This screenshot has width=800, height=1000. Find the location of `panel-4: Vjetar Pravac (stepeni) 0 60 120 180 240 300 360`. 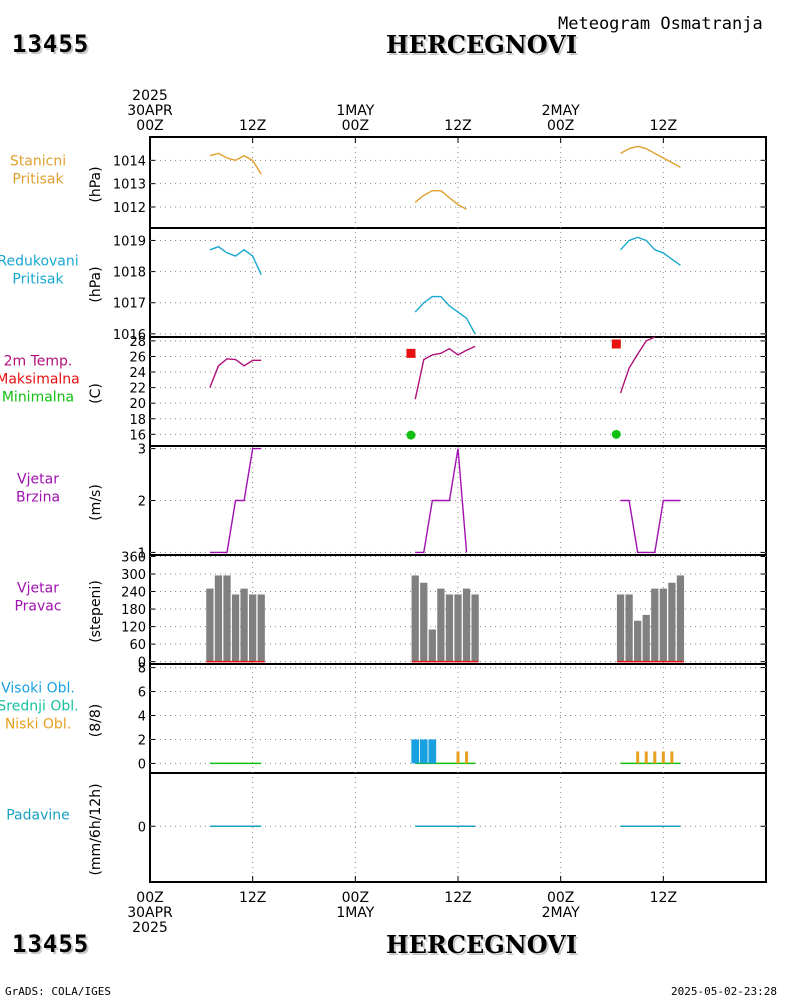

panel-4: Vjetar Pravac (stepeni) 0 60 120 180 240 300 360 is located at coordinates (390, 610).